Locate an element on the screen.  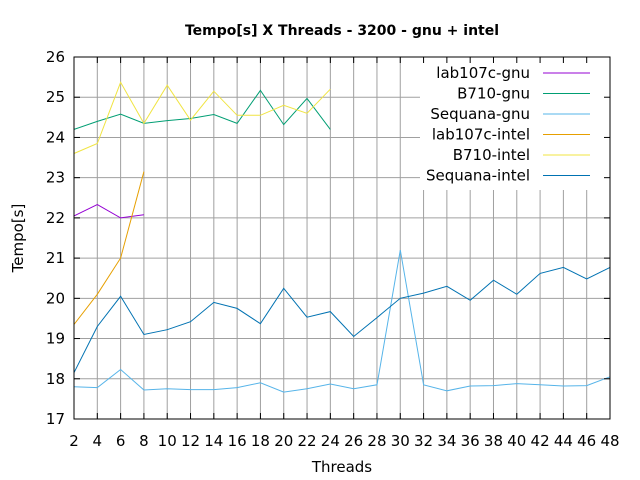
x-tick-label: 24 is located at coordinates (330, 441).